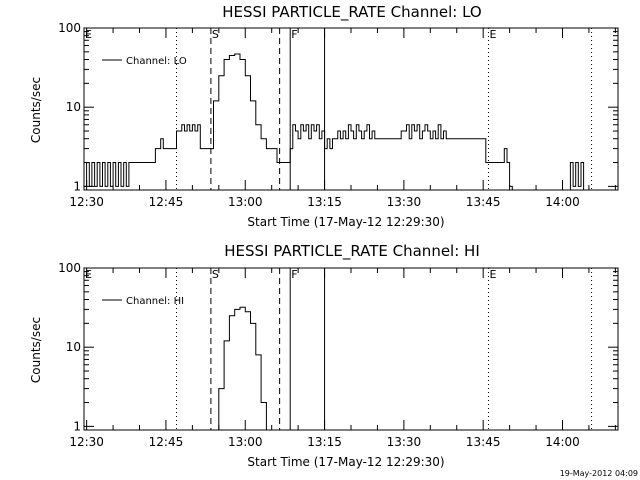  Describe the element at coordinates (351, 12) in the screenshot. I see `chart-title: HESSI PARTICLE_RATE Channel: LO` at that location.